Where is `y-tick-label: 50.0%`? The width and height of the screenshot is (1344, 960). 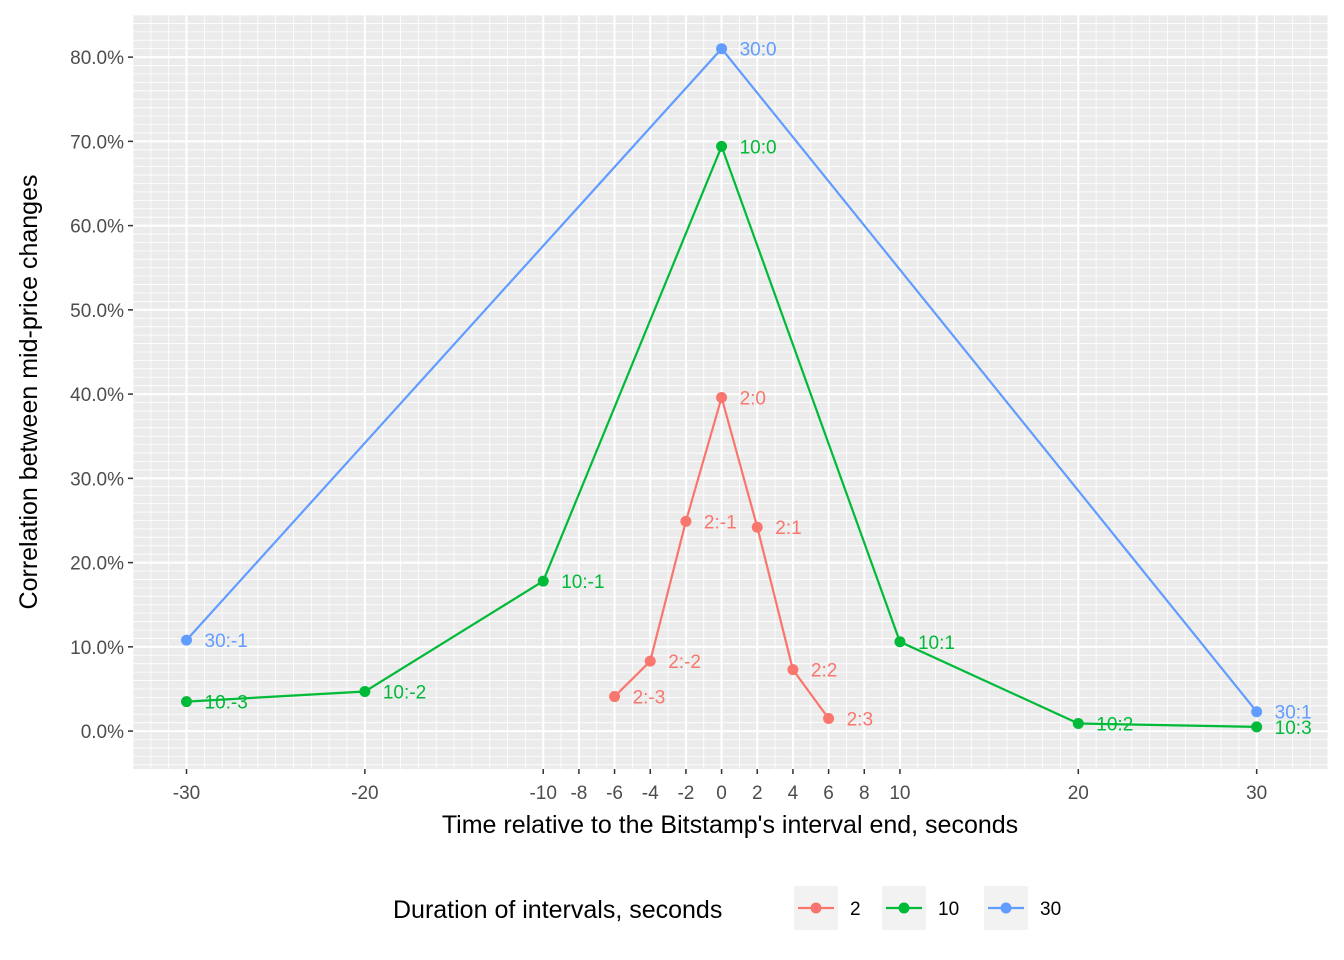 y-tick-label: 50.0% is located at coordinates (97, 311).